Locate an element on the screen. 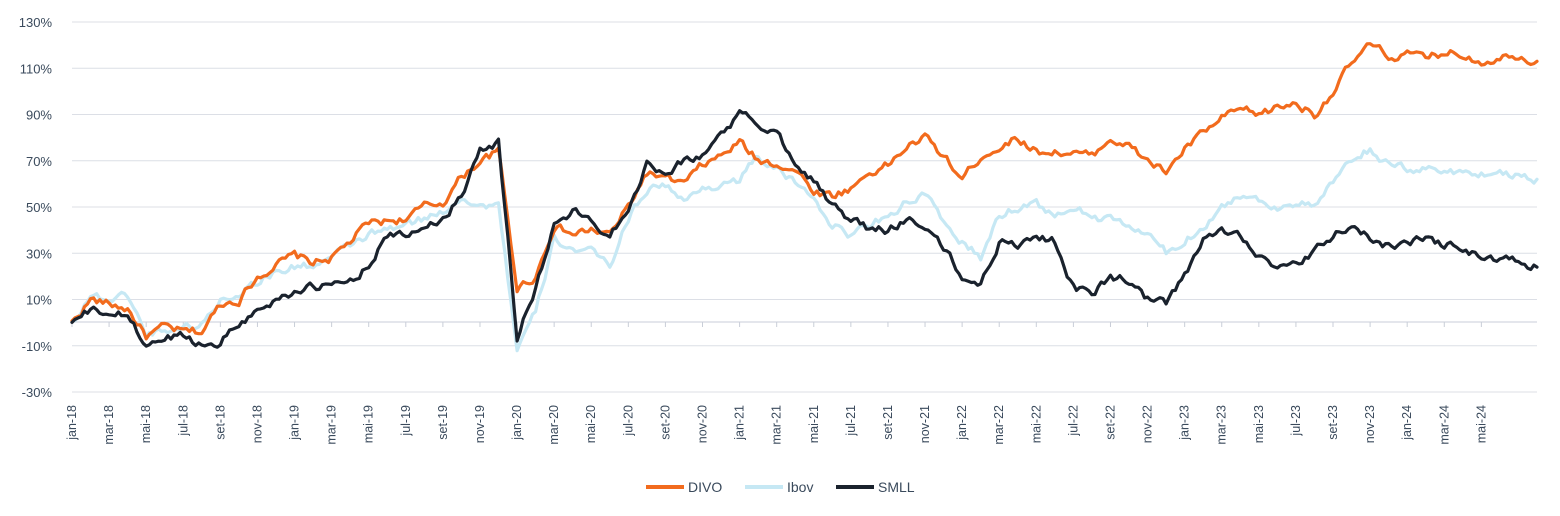 Image resolution: width=1560 pixels, height=516 pixels. x-tick-label: set-21 is located at coordinates (888, 422).